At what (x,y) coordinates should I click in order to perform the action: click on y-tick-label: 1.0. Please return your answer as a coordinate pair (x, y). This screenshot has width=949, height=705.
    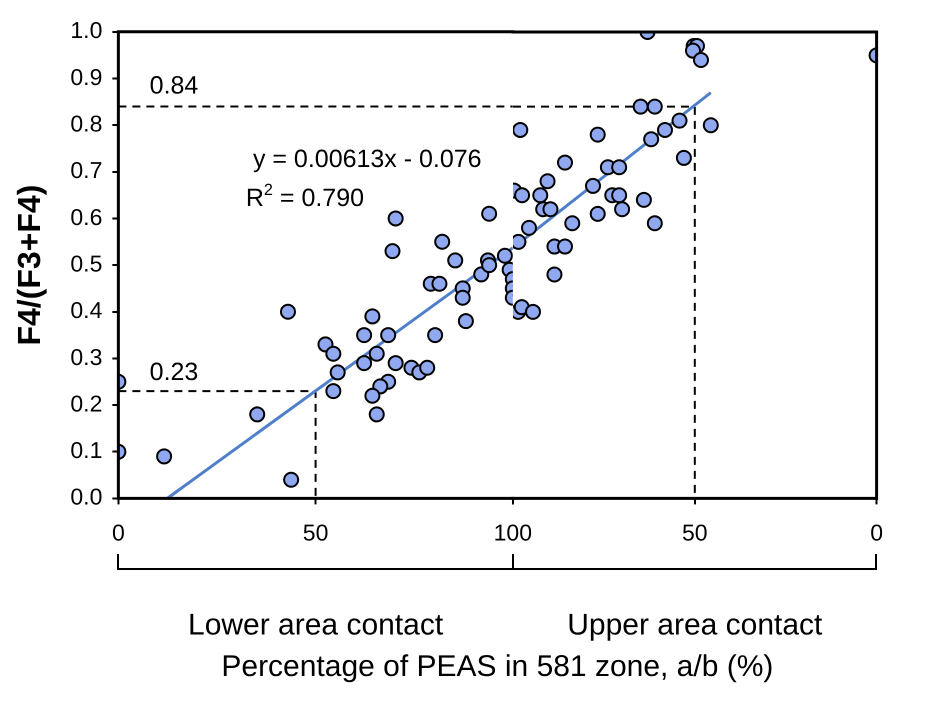
    Looking at the image, I should click on (86, 30).